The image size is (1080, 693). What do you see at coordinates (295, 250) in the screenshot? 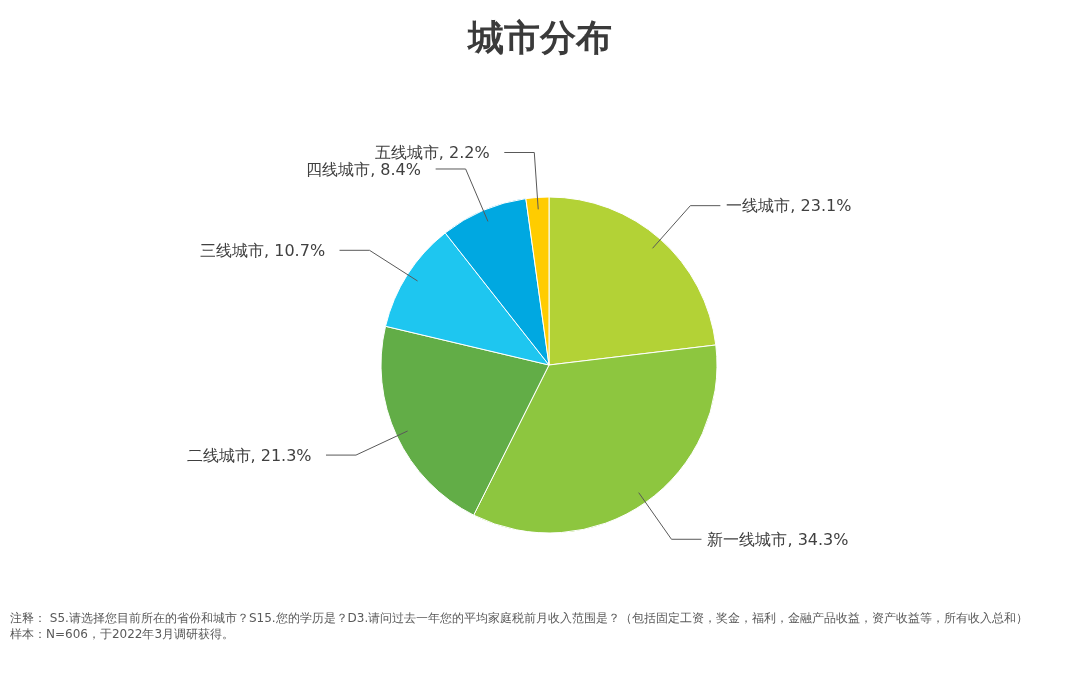
I see `data-label: , 10.7%` at bounding box center [295, 250].